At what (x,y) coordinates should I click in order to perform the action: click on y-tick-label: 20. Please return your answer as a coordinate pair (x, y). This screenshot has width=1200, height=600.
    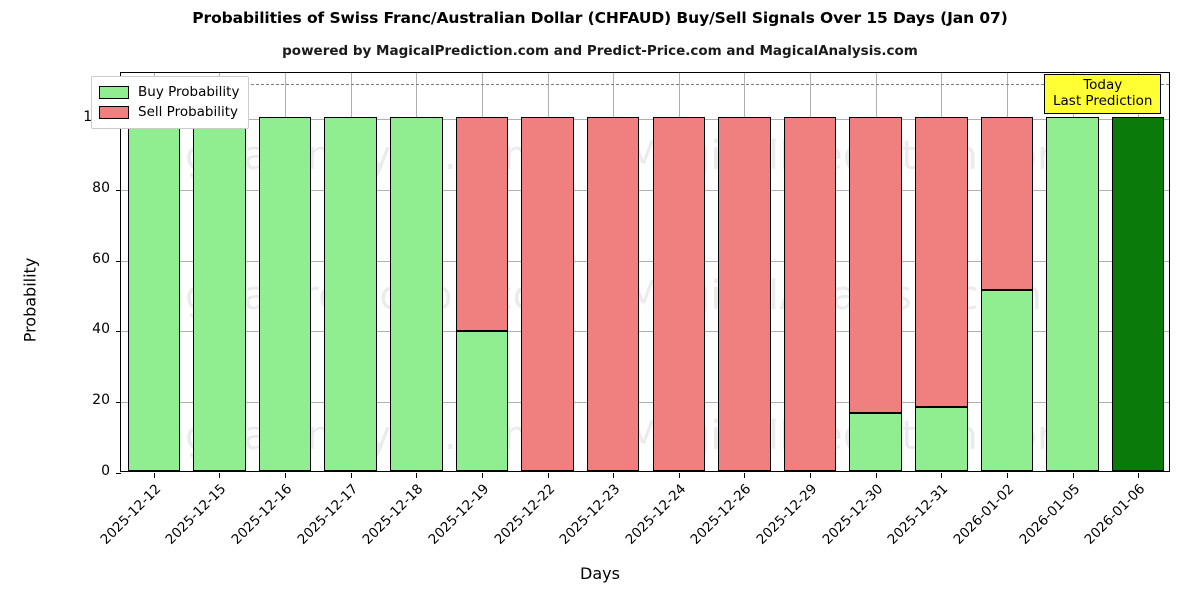
    Looking at the image, I should click on (101, 400).